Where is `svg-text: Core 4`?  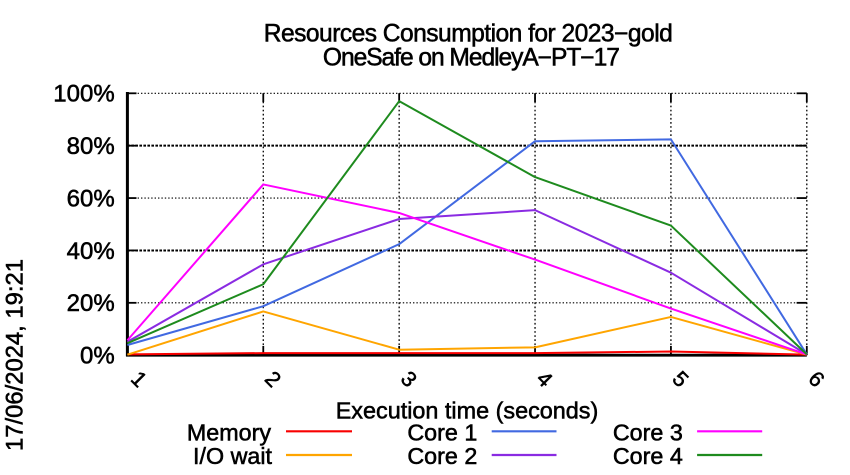 svg-text: Core 4 is located at coordinates (648, 456).